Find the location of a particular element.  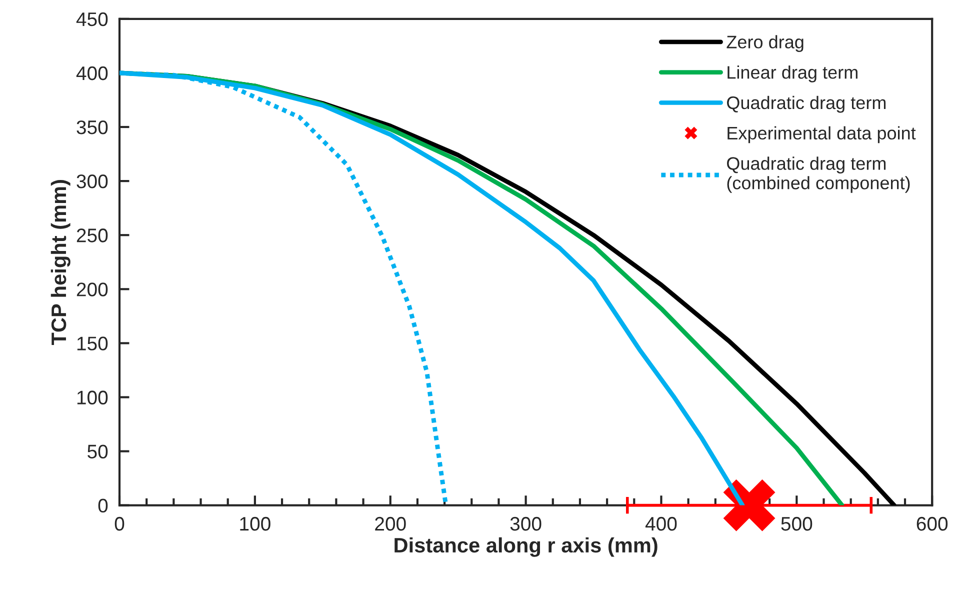

legend-label: Quadratic drag term is located at coordinates (806, 104).